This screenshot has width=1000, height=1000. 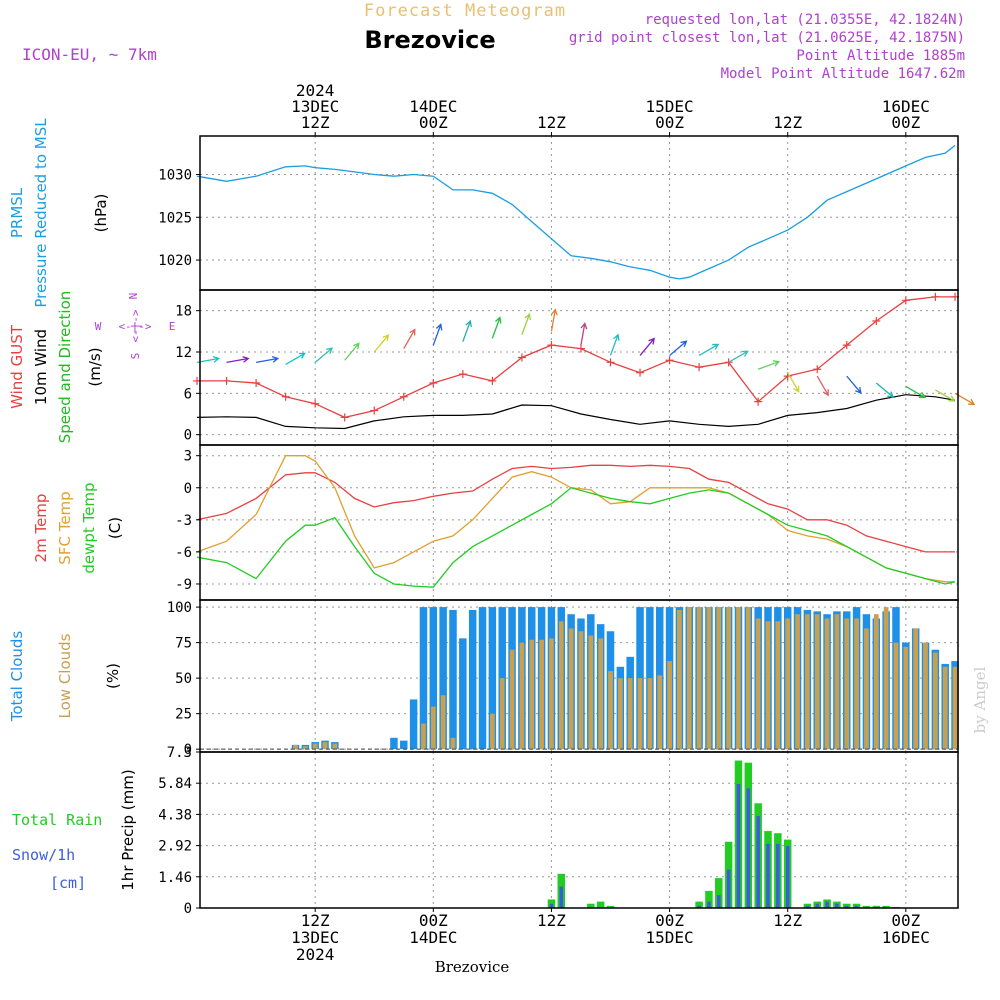 What do you see at coordinates (183, 644) in the screenshot?
I see `y-tick-label: 75` at bounding box center [183, 644].